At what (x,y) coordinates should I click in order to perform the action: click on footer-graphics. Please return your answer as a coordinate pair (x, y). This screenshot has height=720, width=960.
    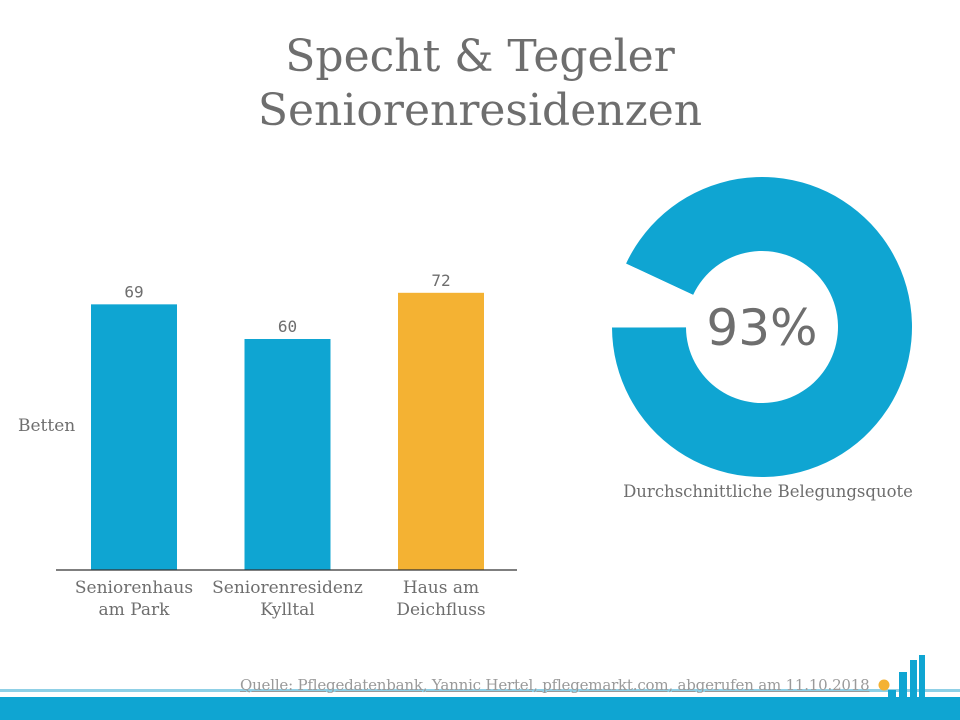
    Looking at the image, I should click on (480, 687).